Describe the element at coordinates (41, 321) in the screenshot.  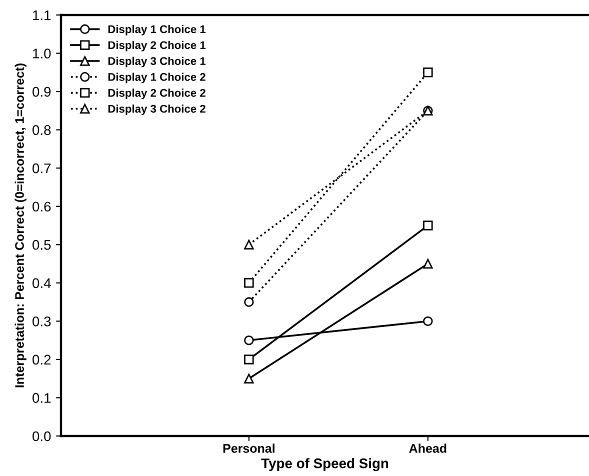
I see `y-tick-label: 0.3` at that location.